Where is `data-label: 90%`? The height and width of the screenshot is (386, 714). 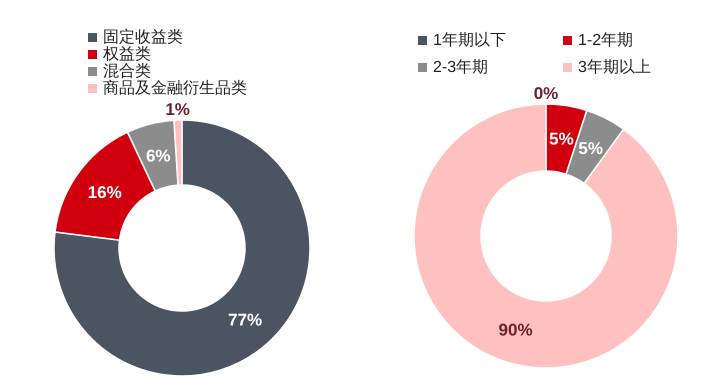 data-label: 90% is located at coordinates (515, 330).